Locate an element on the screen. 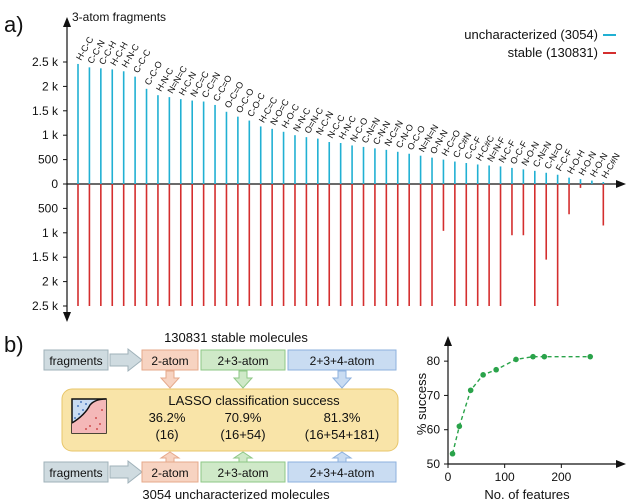 This screenshot has width=626, height=504. stage-23-atom-label-bottom: 2+3-atom is located at coordinates (242, 473).